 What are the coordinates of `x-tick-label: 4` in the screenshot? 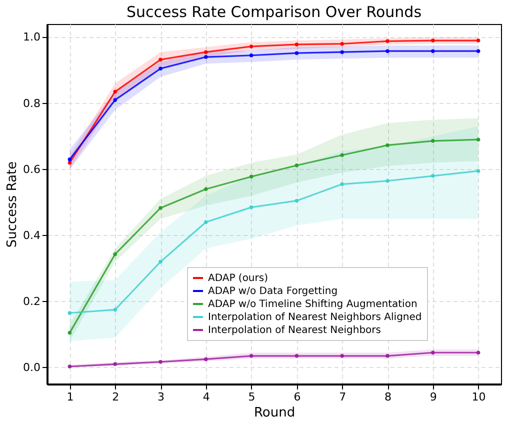 It's located at (206, 397).